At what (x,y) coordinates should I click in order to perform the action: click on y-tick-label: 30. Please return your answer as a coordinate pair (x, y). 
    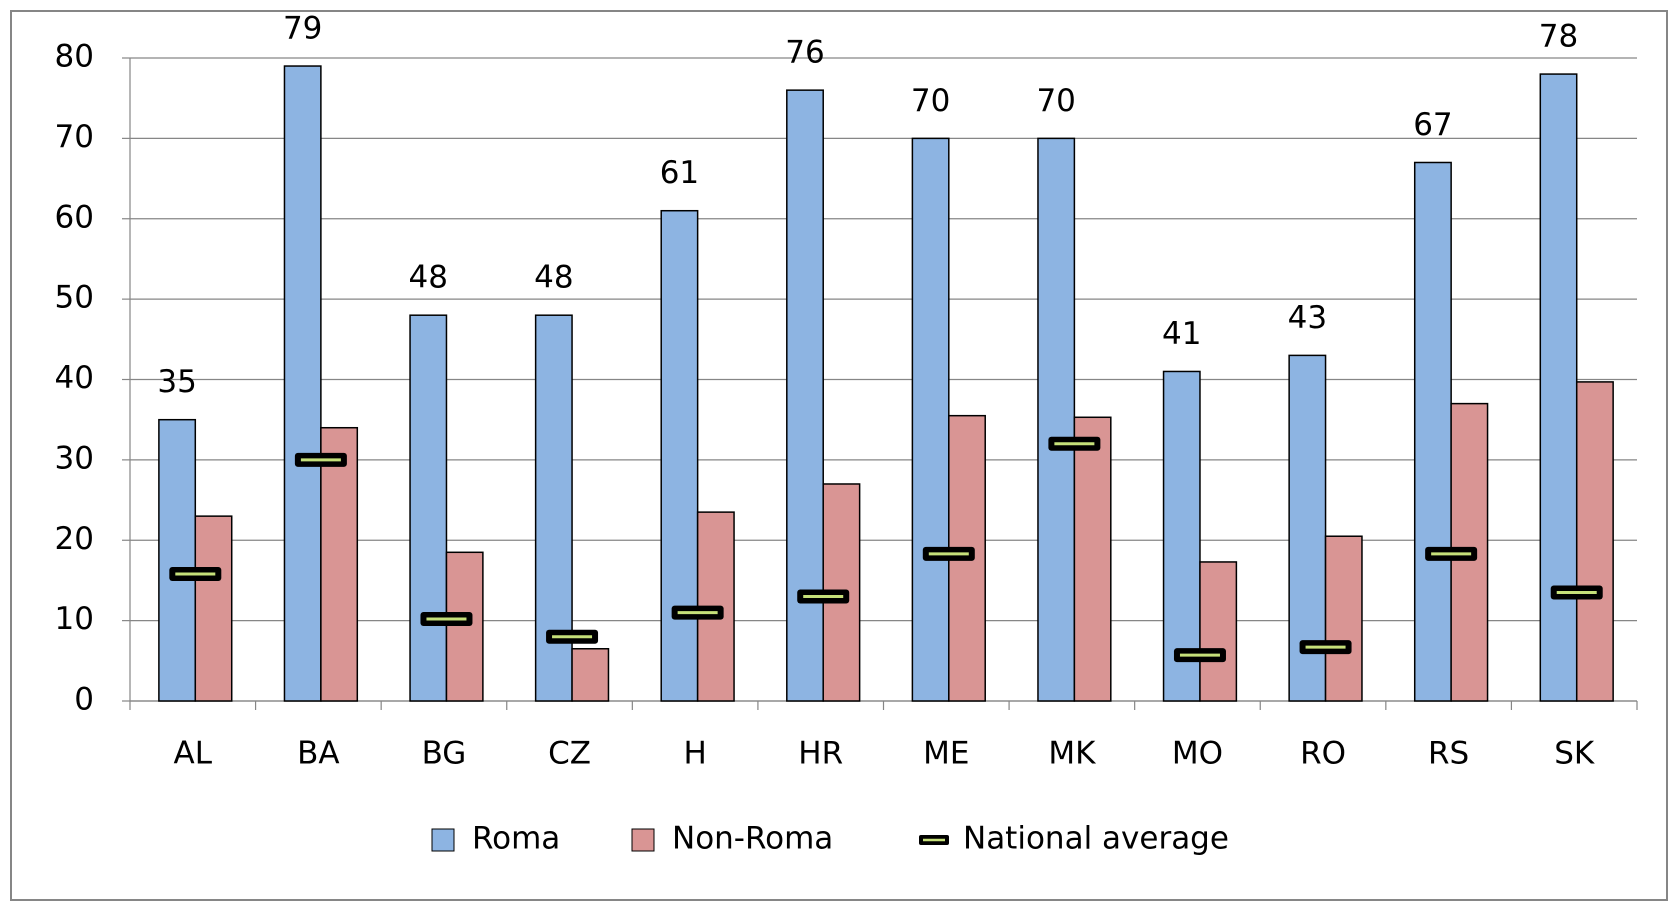
    Looking at the image, I should click on (74, 458).